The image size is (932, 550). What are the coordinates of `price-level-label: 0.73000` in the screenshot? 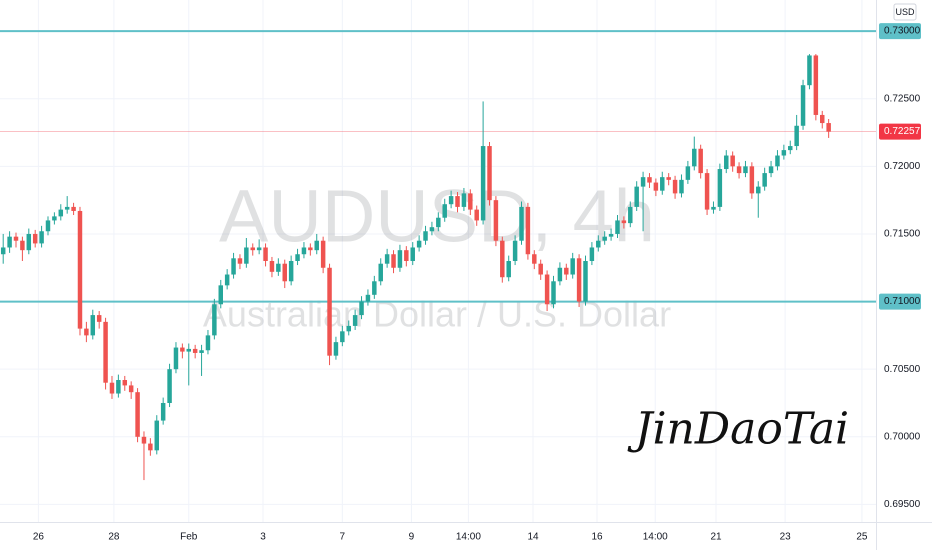 It's located at (902, 31).